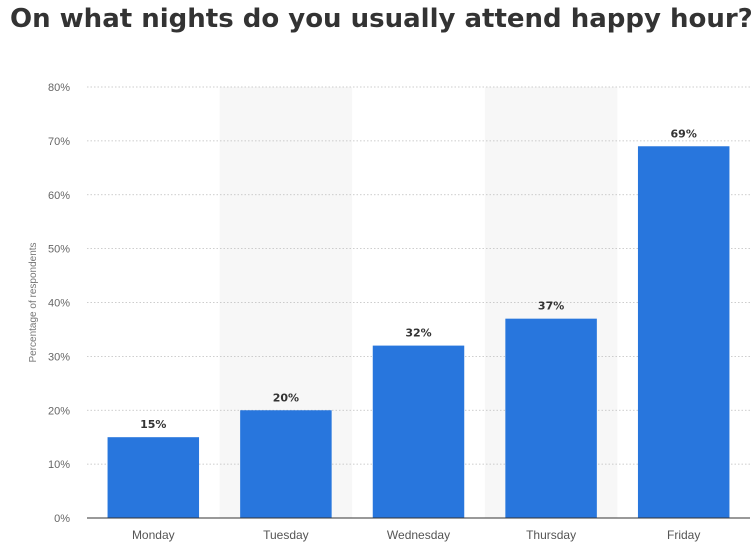  I want to click on bar-tuesday, so click(286, 464).